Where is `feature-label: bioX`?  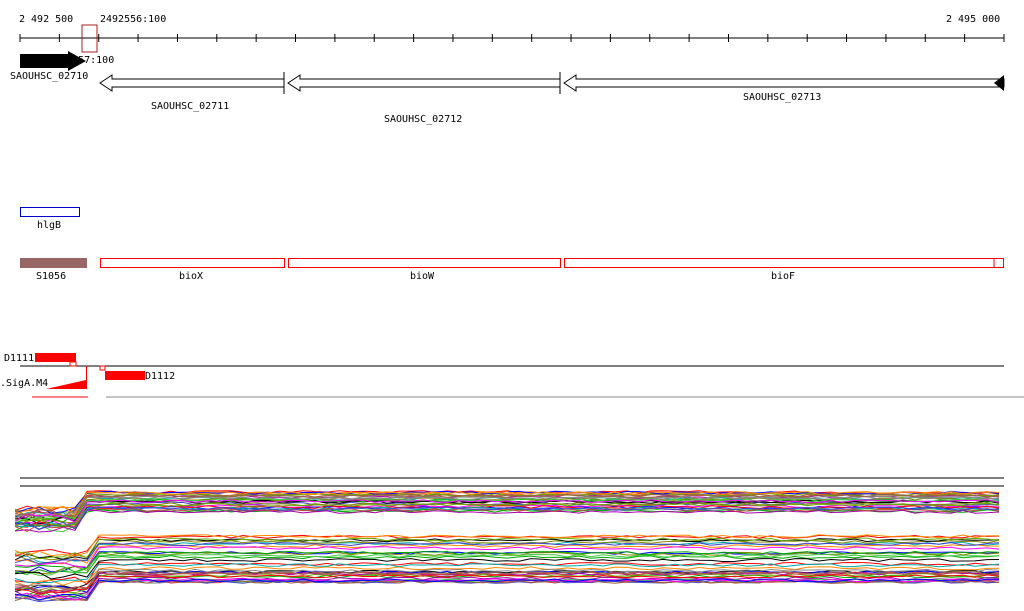 feature-label: bioX is located at coordinates (191, 276).